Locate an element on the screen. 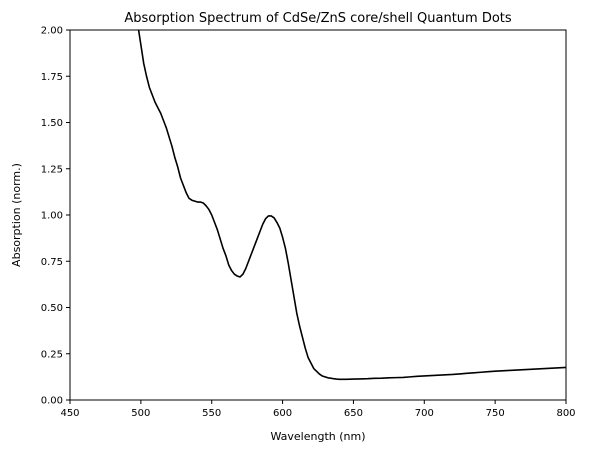 The image size is (589, 453). x-tick-label: 500 is located at coordinates (140, 413).